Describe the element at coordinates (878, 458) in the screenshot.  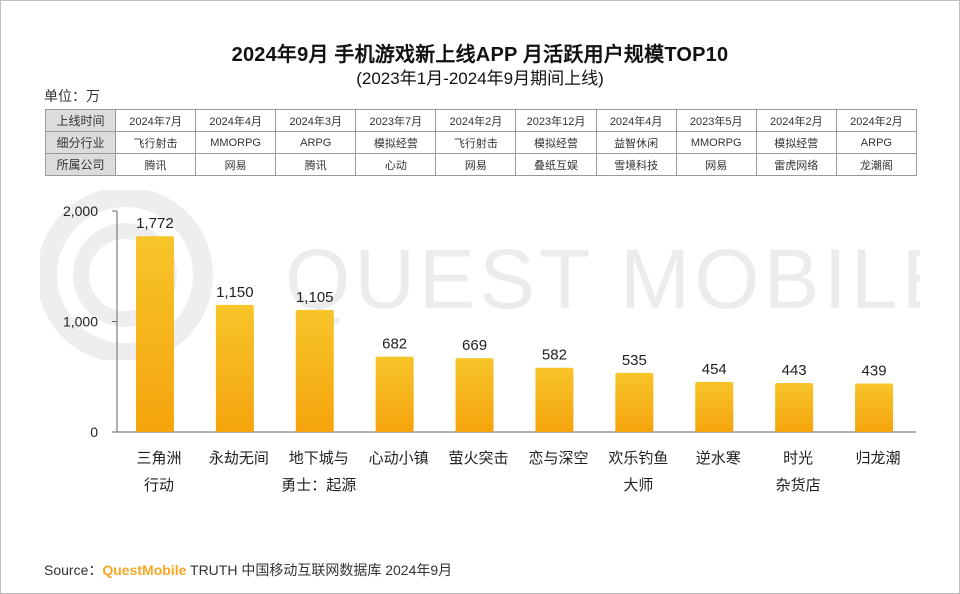
I see `x-tick-label: 归龙潮` at that location.